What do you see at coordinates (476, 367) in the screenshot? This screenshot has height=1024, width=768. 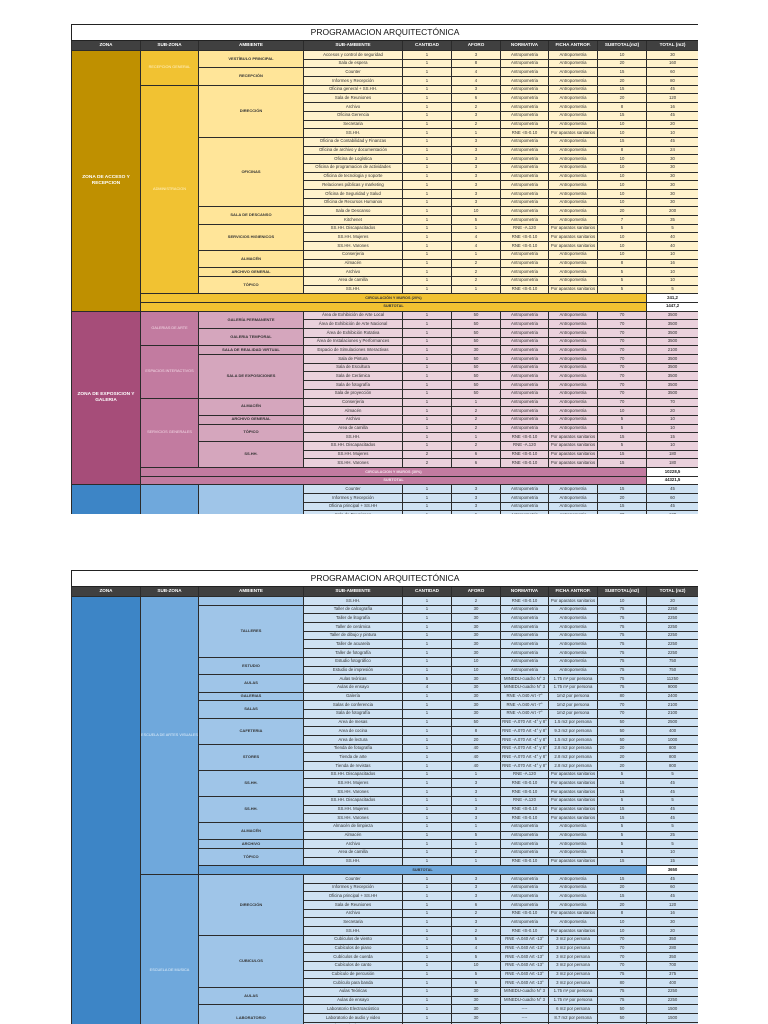 I see `aforo-cell: 50` at bounding box center [476, 367].